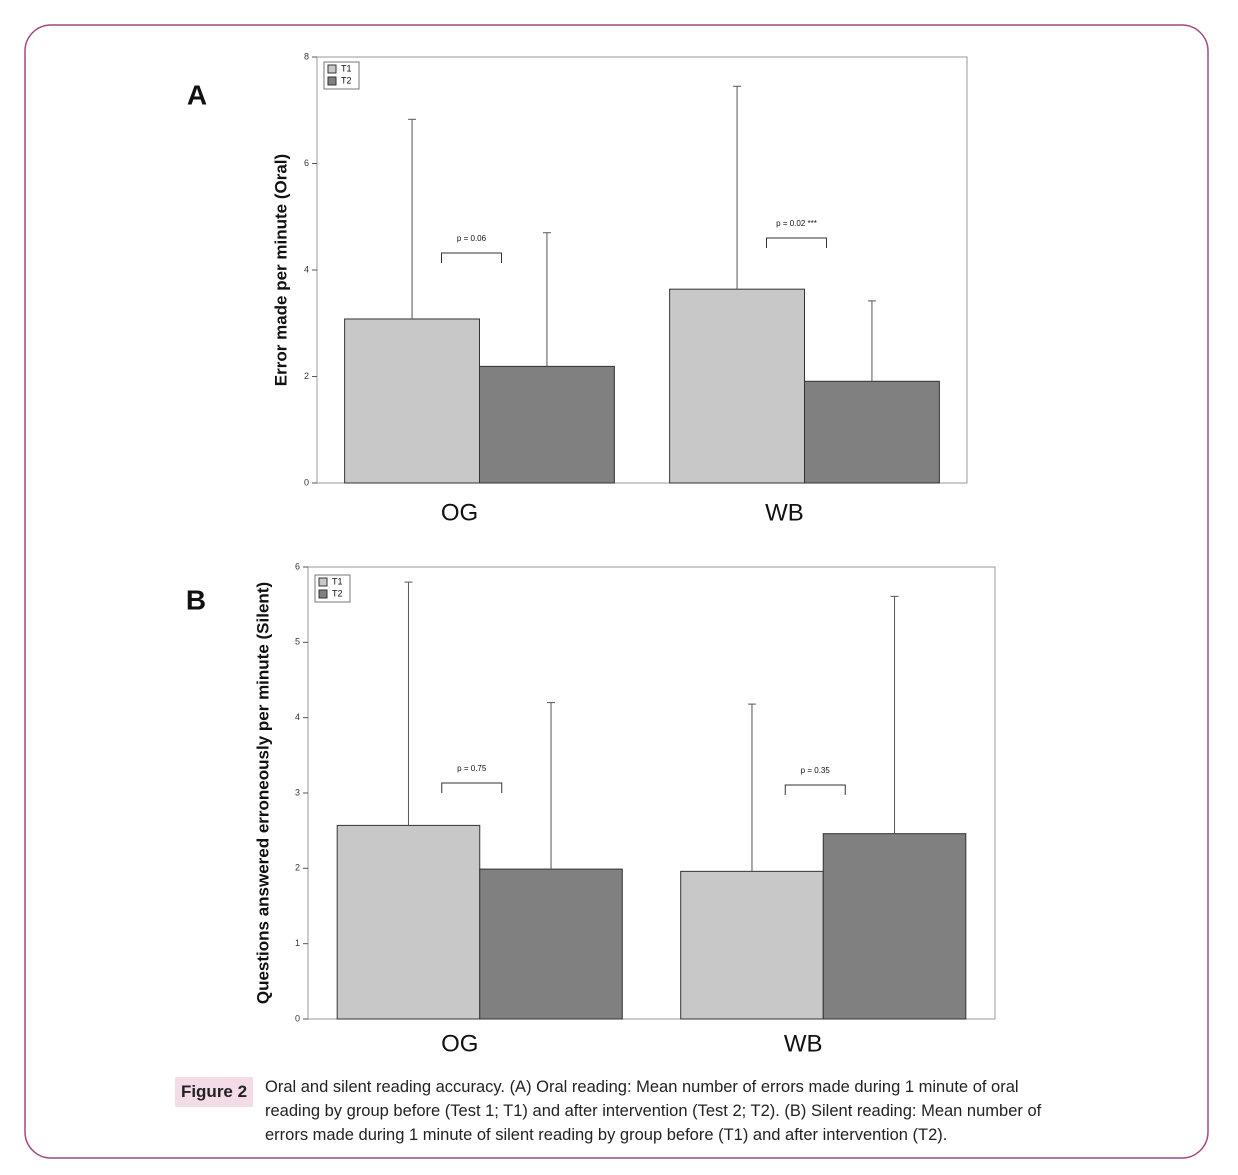 The image size is (1238, 1175). What do you see at coordinates (816, 770) in the screenshot?
I see `annotation: p = 0.35` at bounding box center [816, 770].